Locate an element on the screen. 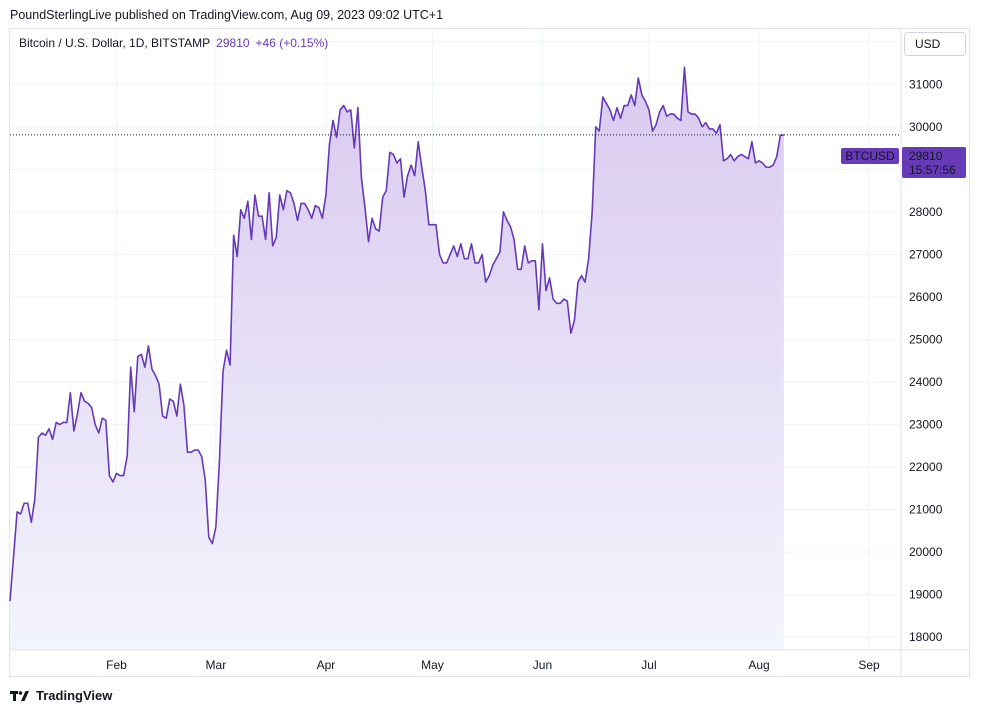 The image size is (981, 713). x-tick-label: Jun is located at coordinates (542, 665).